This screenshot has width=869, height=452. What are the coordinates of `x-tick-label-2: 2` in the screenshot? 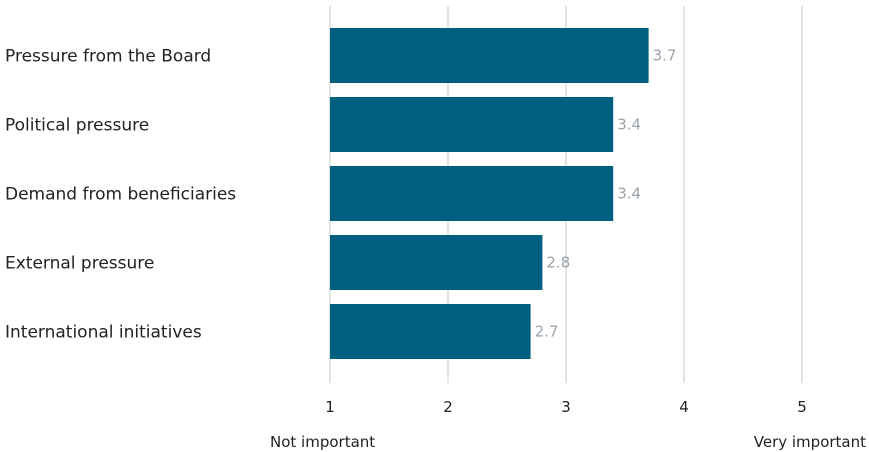 It's located at (448, 407).